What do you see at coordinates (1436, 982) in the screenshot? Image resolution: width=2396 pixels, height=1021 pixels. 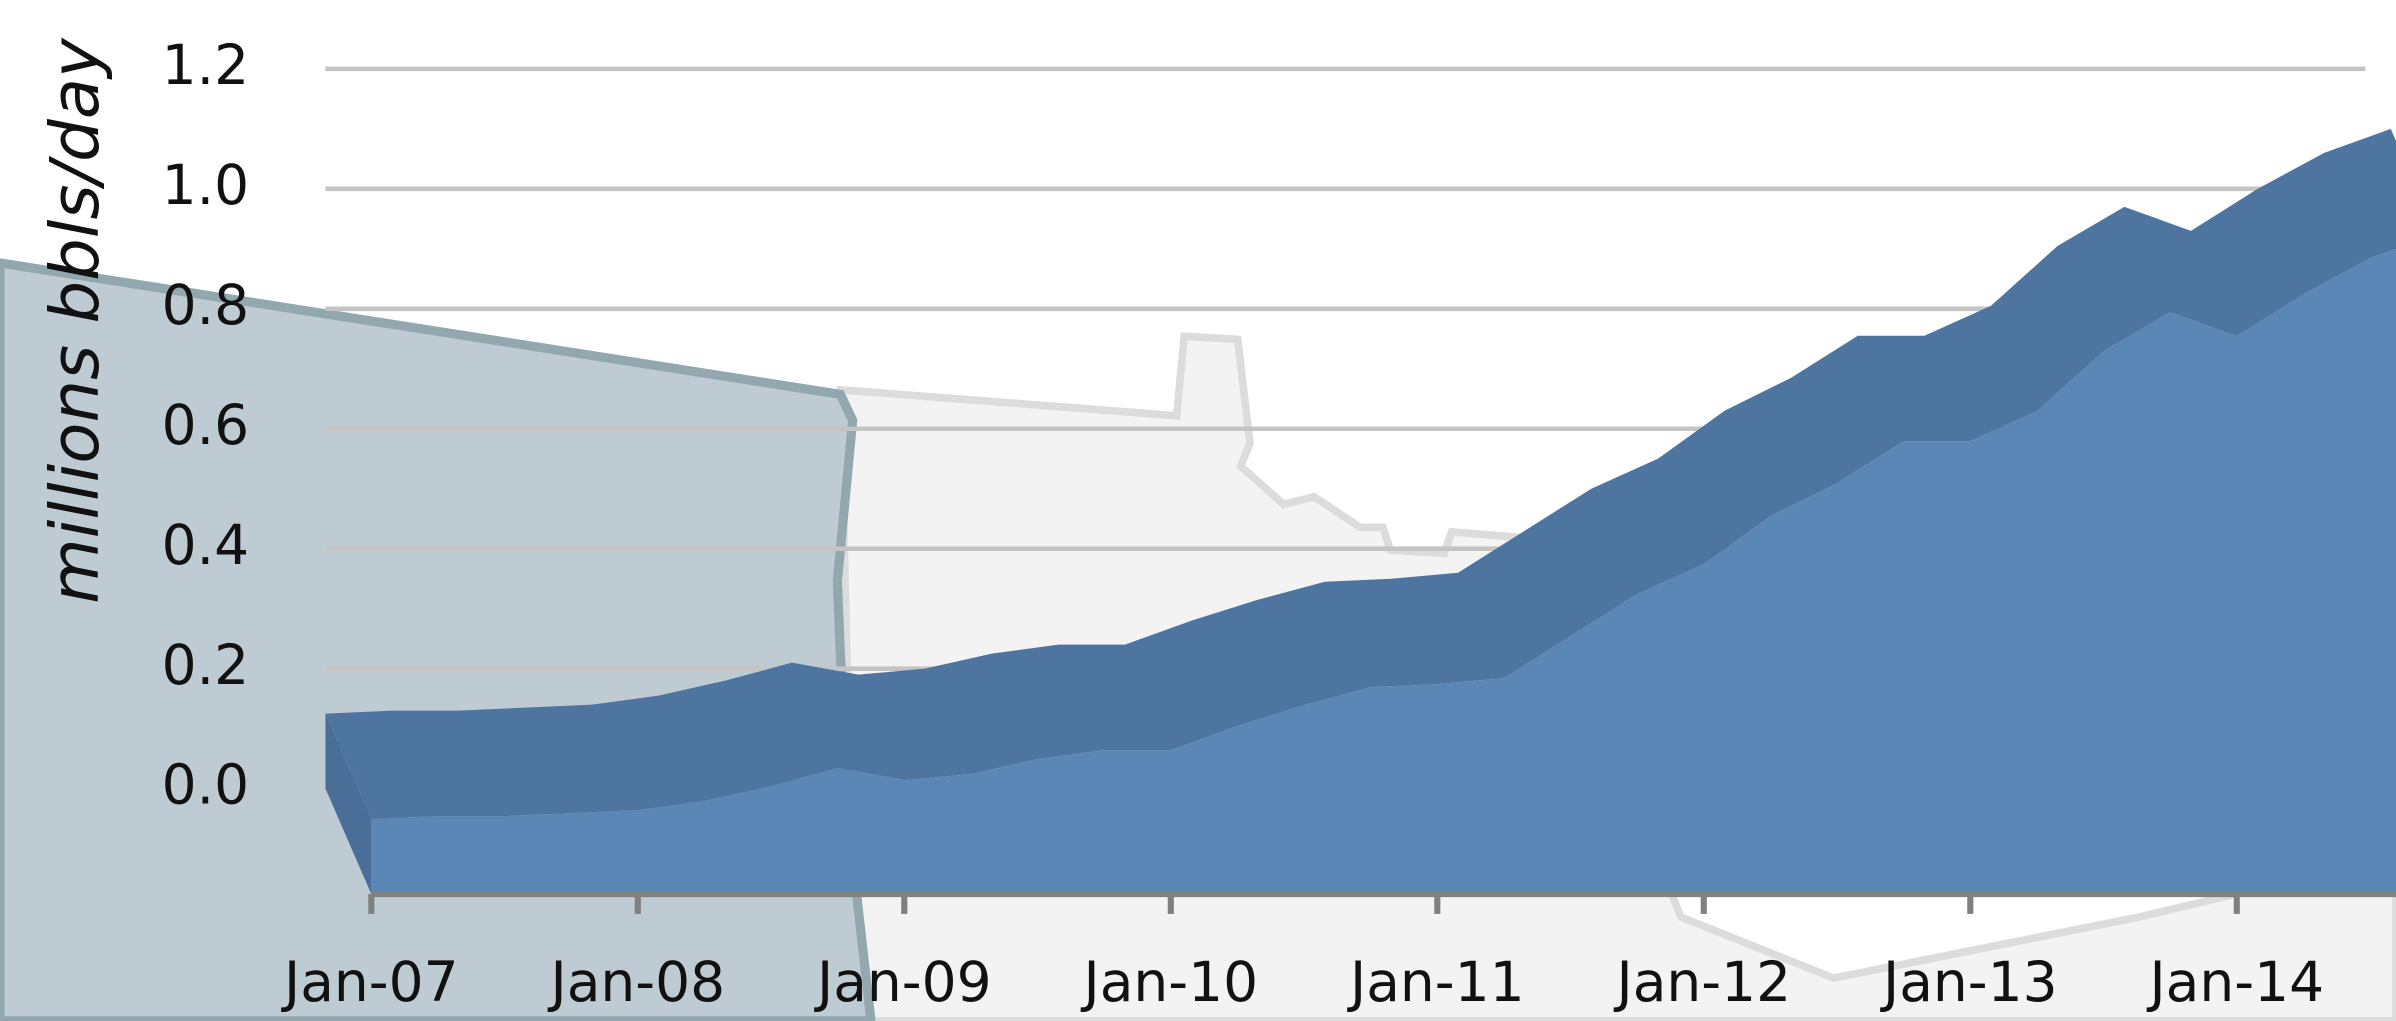 I see `x-tick-label: Jan-11` at bounding box center [1436, 982].